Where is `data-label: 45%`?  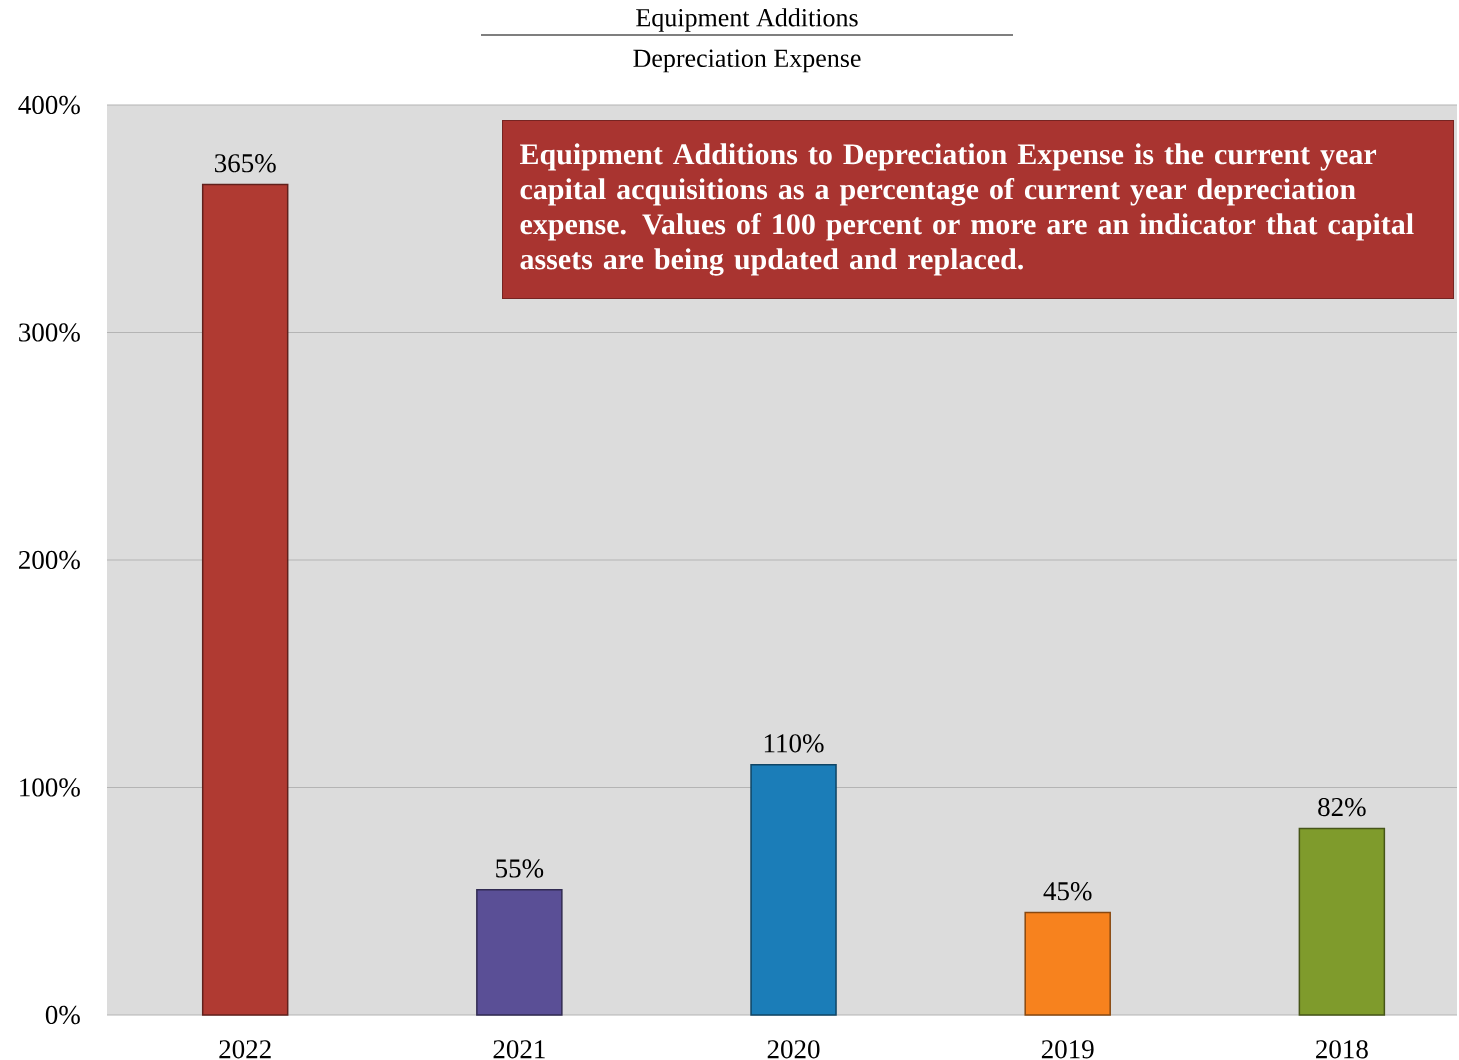 data-label: 45% is located at coordinates (1067, 891).